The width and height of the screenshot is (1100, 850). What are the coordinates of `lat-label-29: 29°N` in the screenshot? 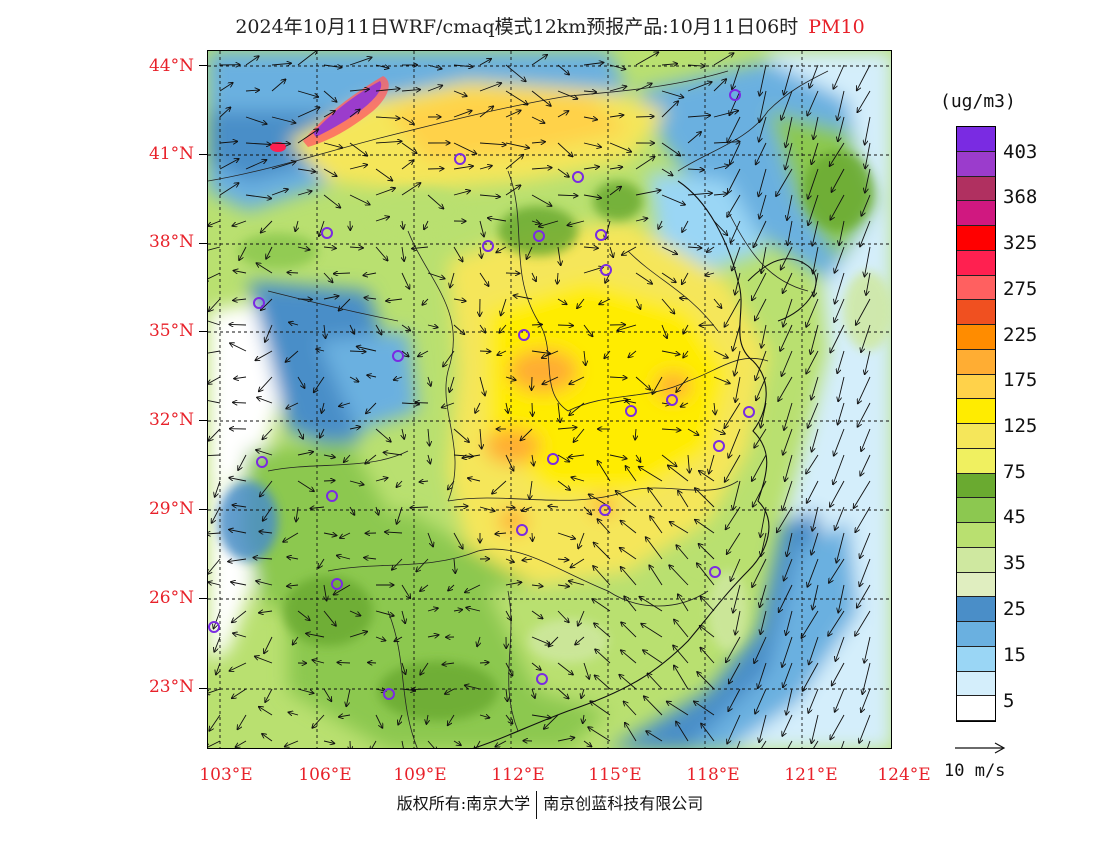 It's located at (171, 509).